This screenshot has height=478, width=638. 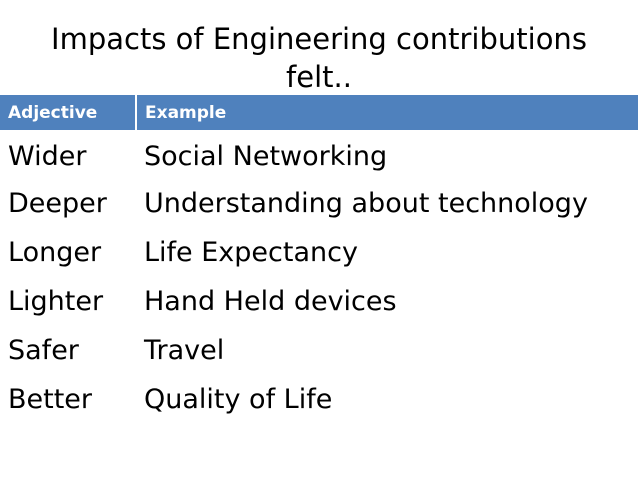 I want to click on table-row: Lighter Hand Held devices, so click(x=319, y=301).